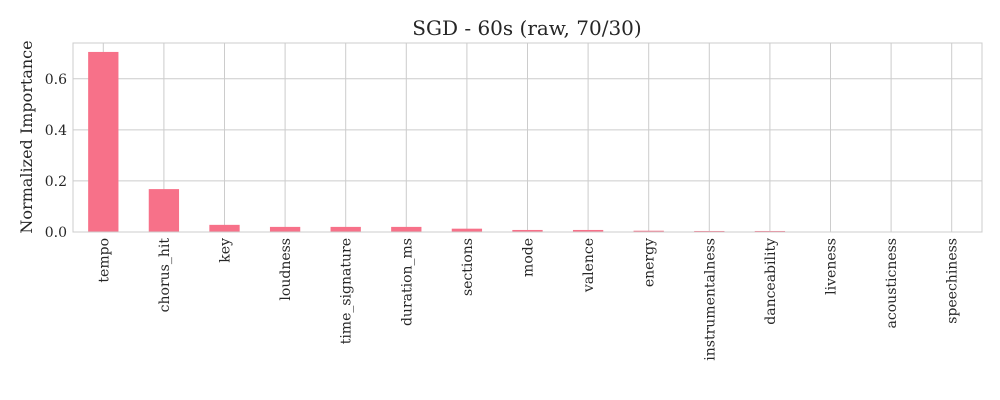 The width and height of the screenshot is (1000, 400). Describe the element at coordinates (165, 275) in the screenshot. I see `x-tick-label: chorus_hit` at that location.